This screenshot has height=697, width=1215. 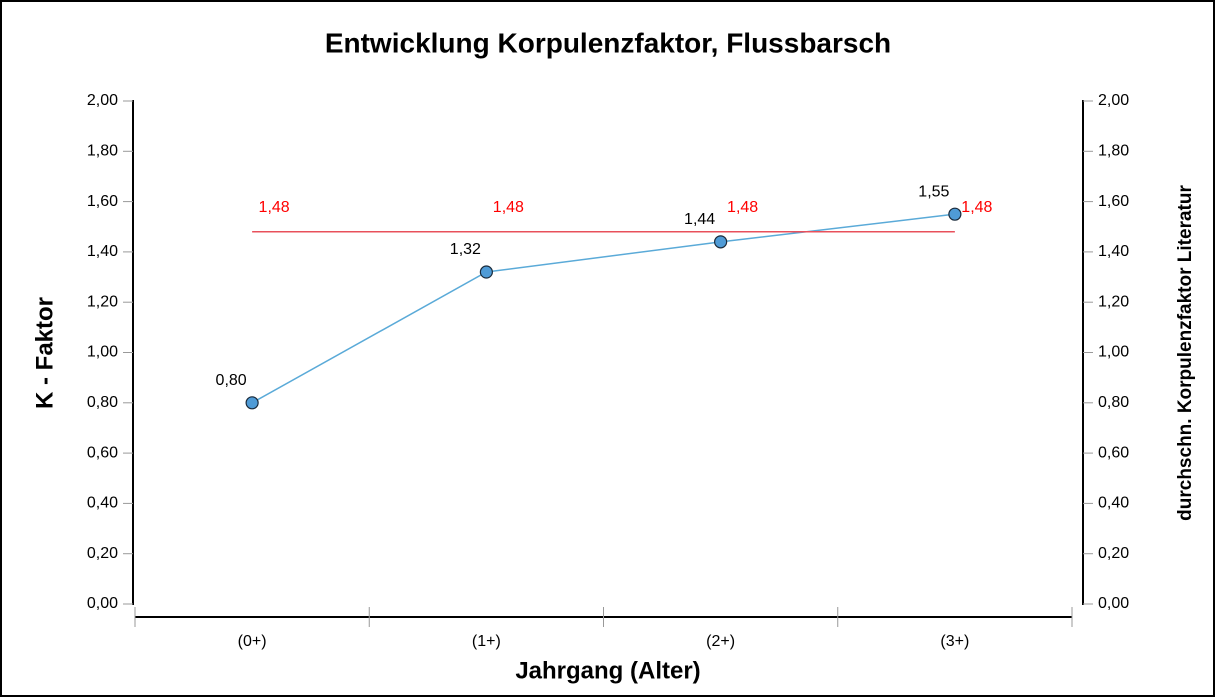 I want to click on y2-tick-label: 1,80, so click(x=1113, y=151).